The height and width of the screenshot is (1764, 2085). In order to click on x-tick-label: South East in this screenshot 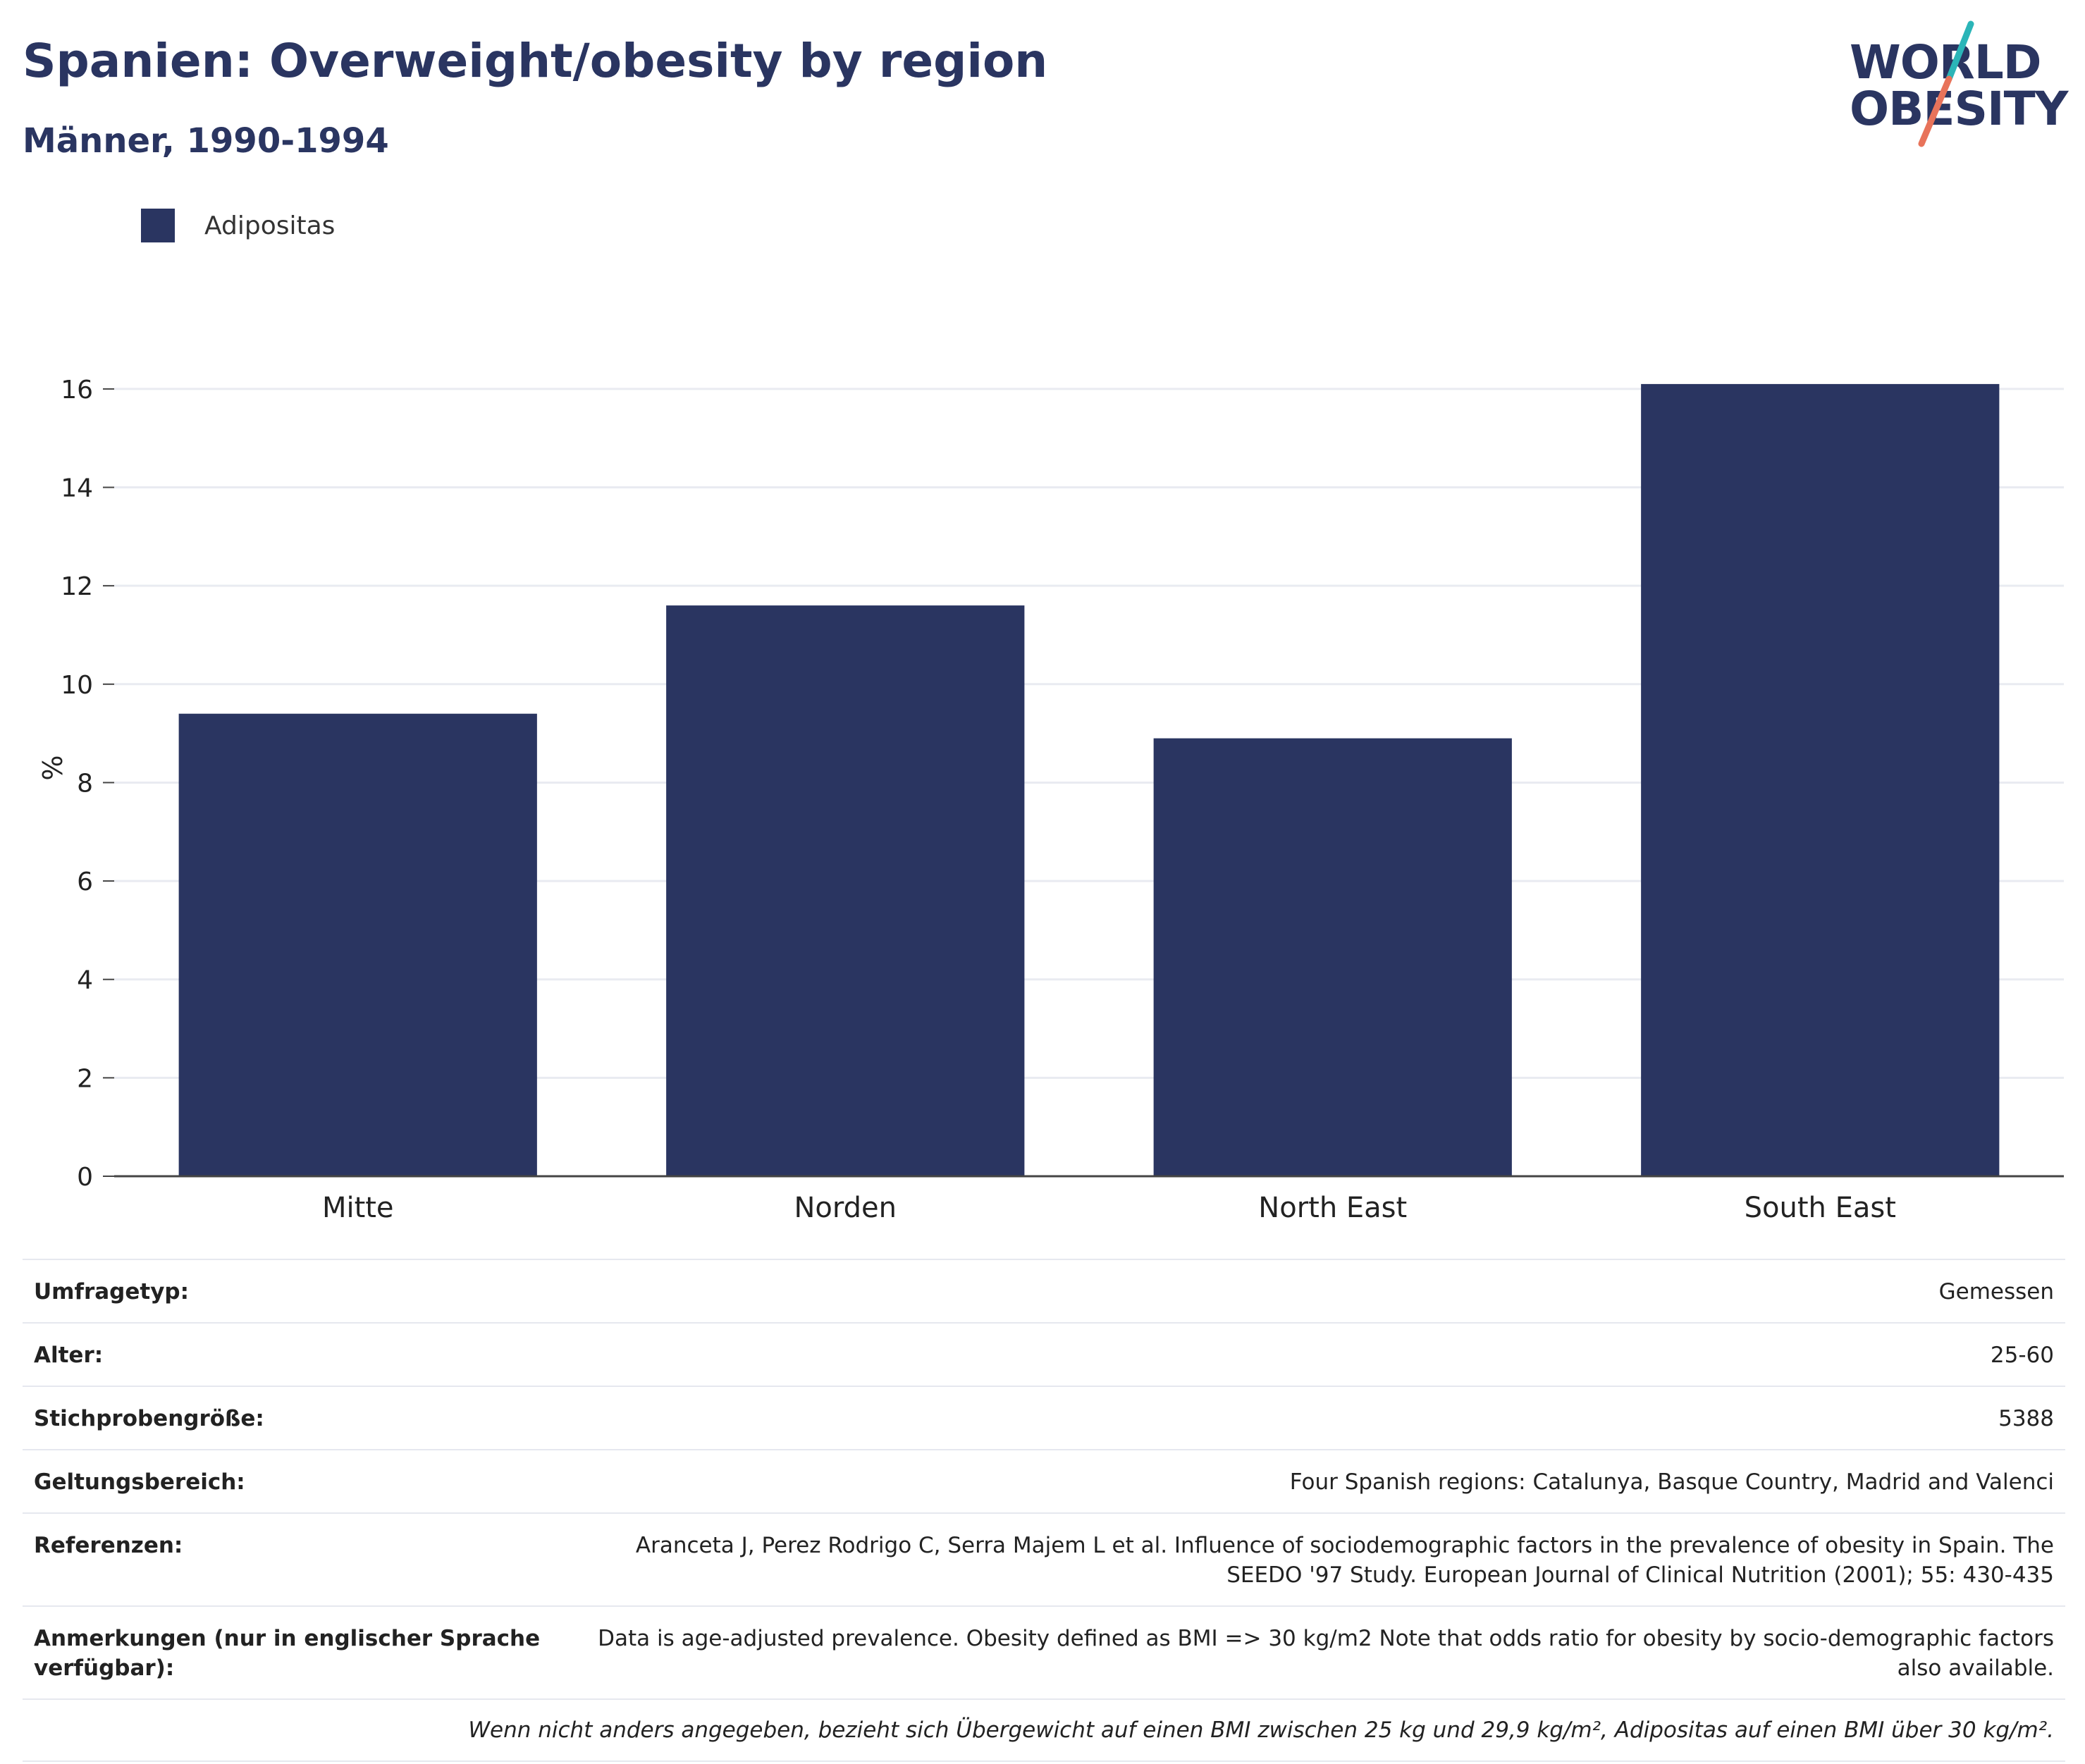, I will do `click(1820, 1208)`.